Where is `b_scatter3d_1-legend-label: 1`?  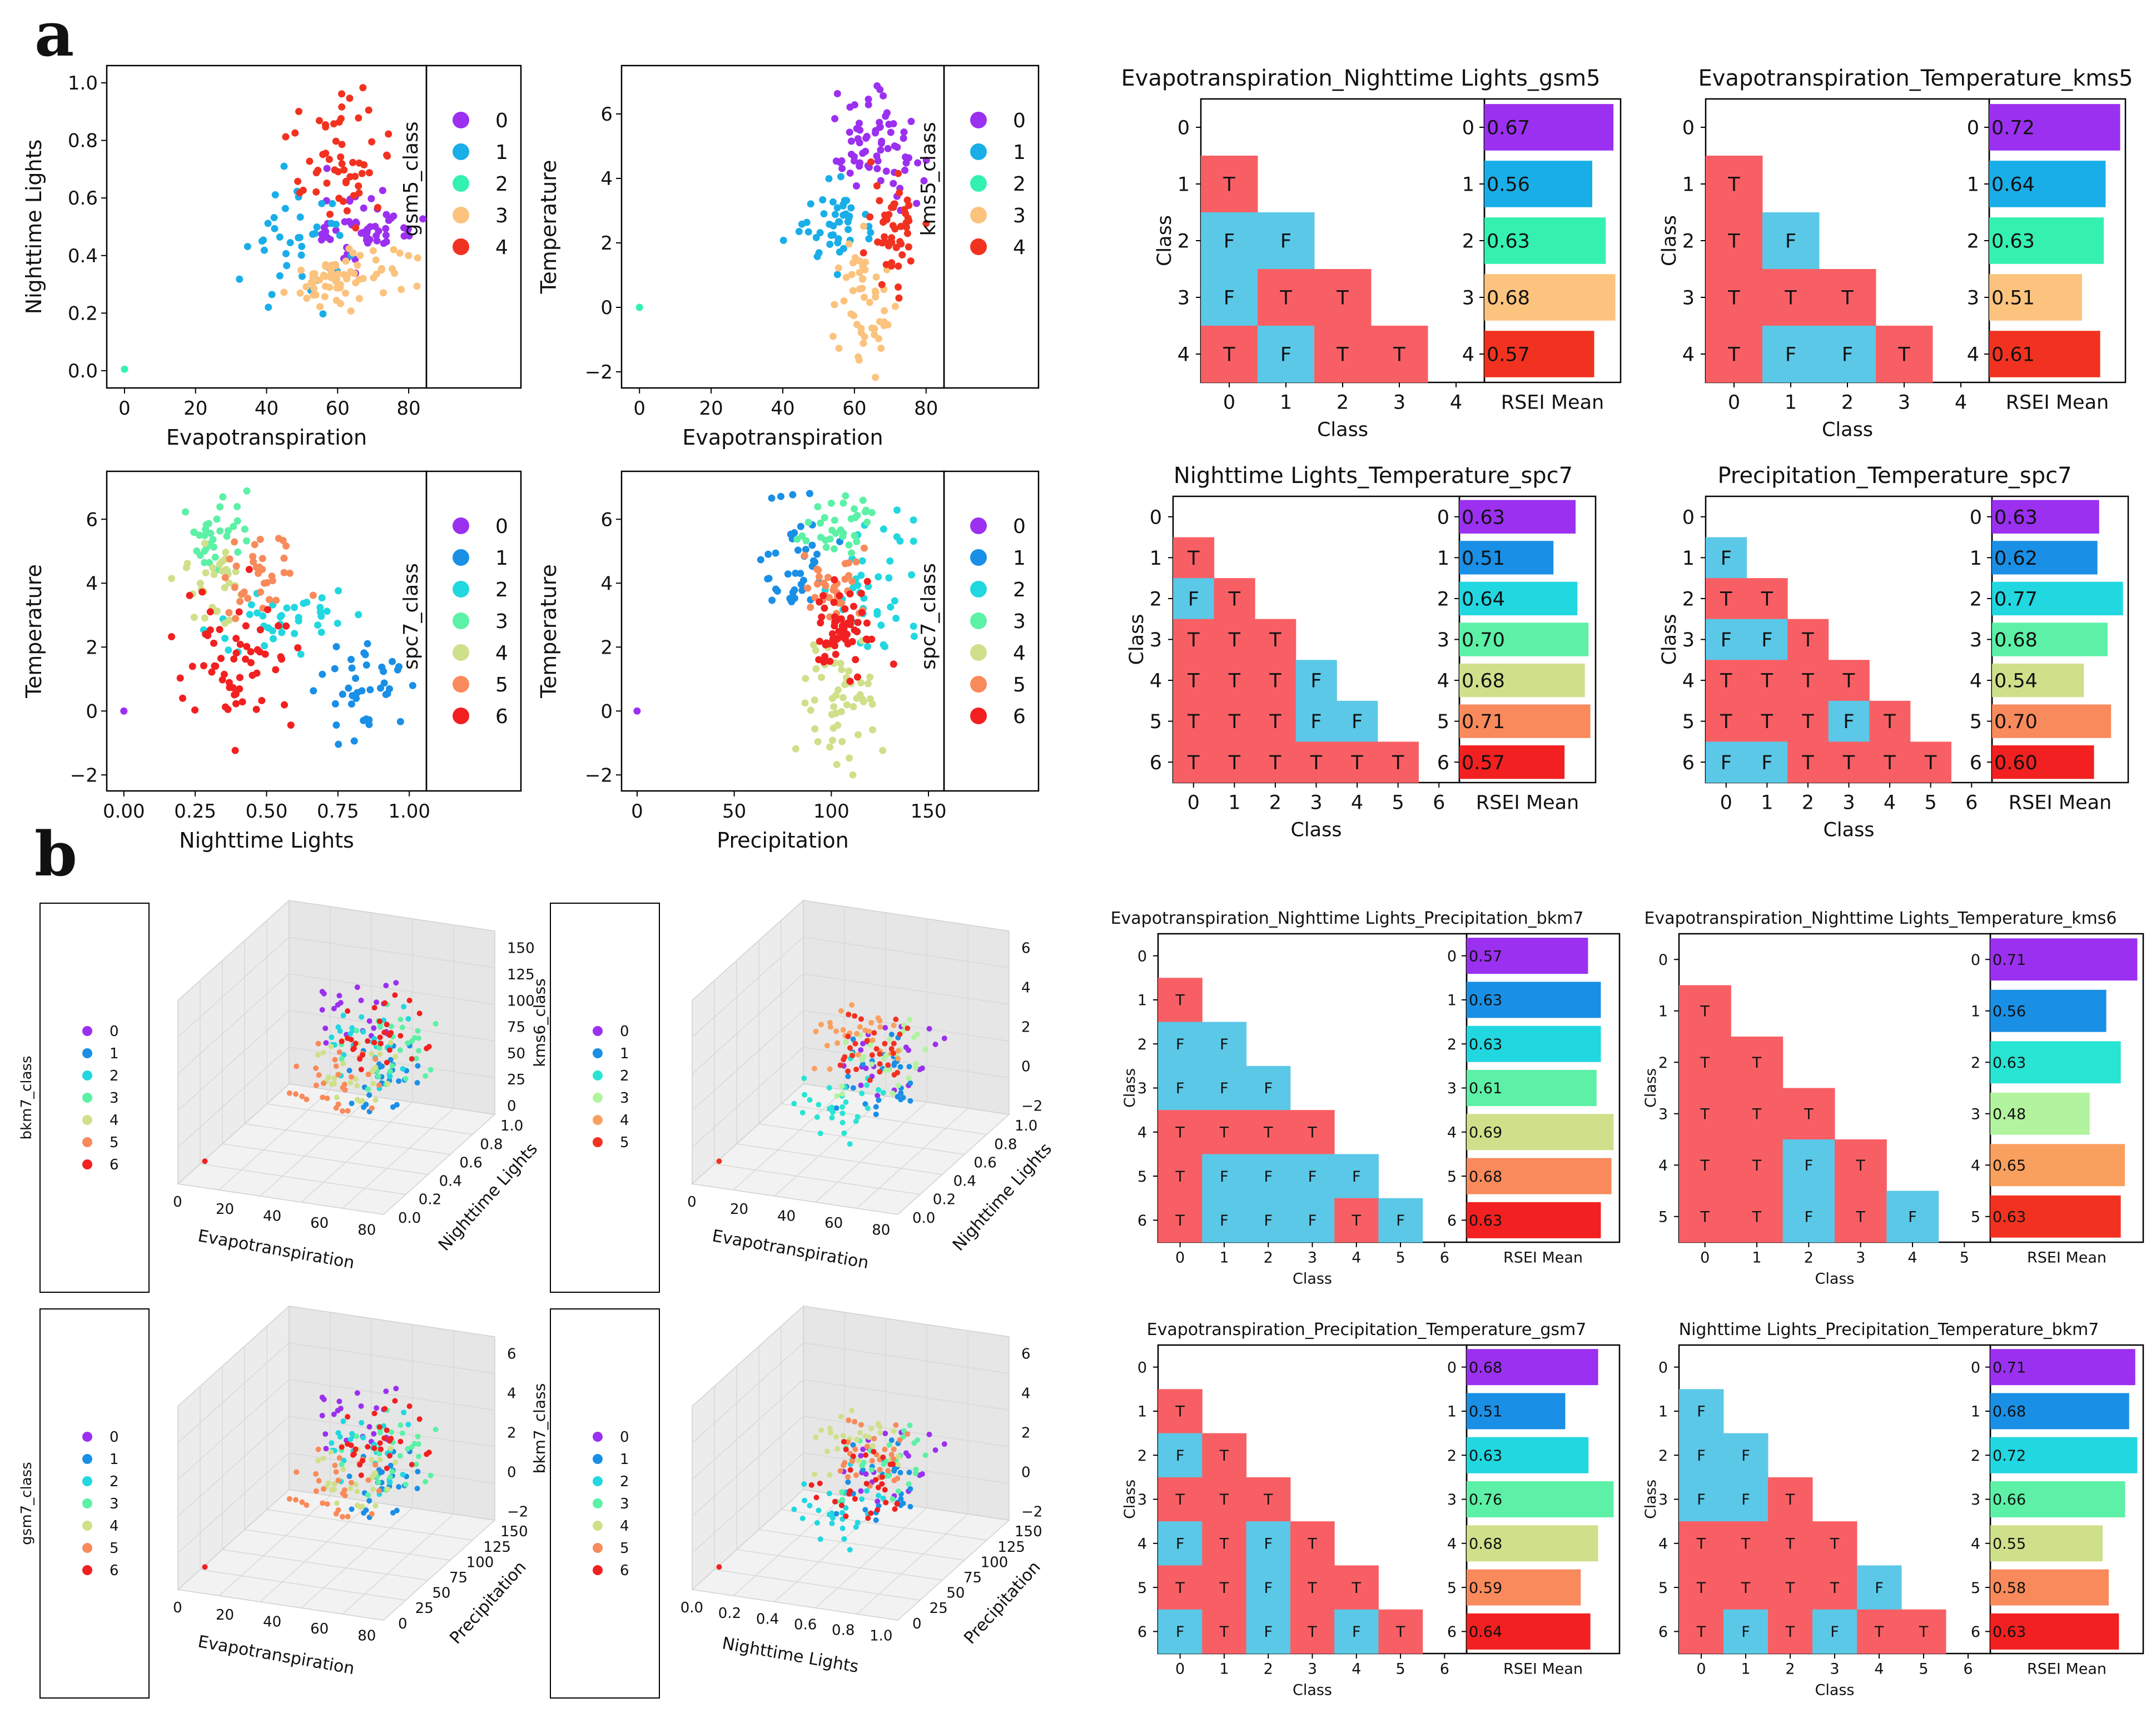 b_scatter3d_1-legend-label: 1 is located at coordinates (114, 1053).